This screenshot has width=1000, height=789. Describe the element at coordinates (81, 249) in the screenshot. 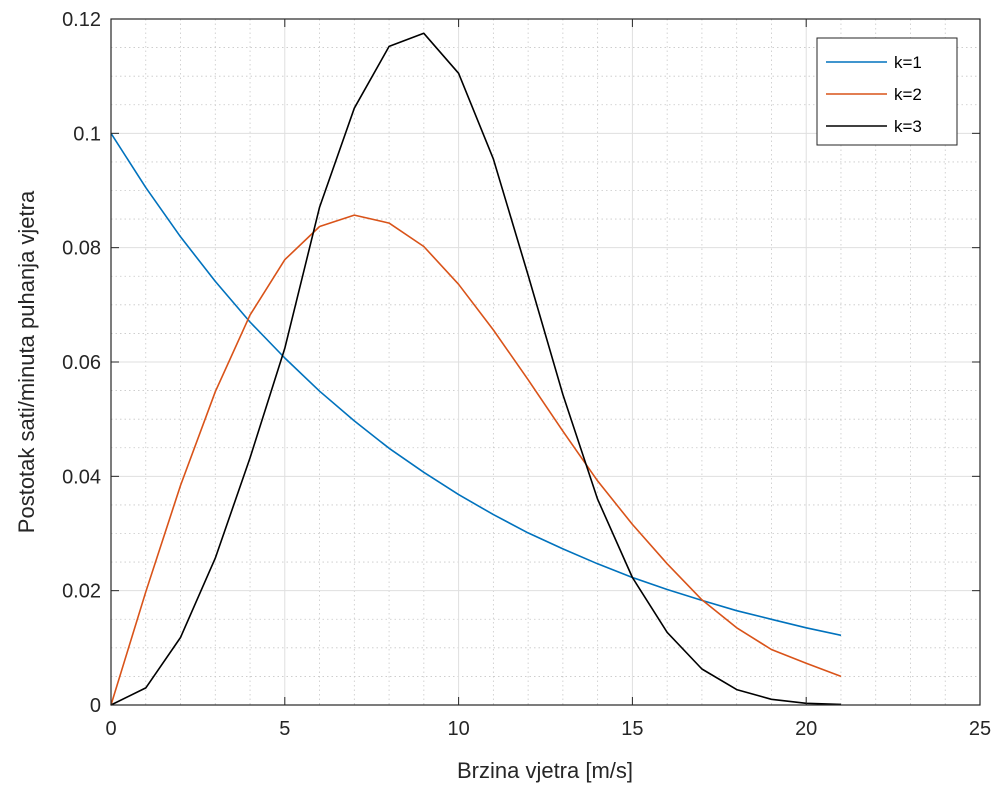

I see `y-tick-label: 0.08` at that location.